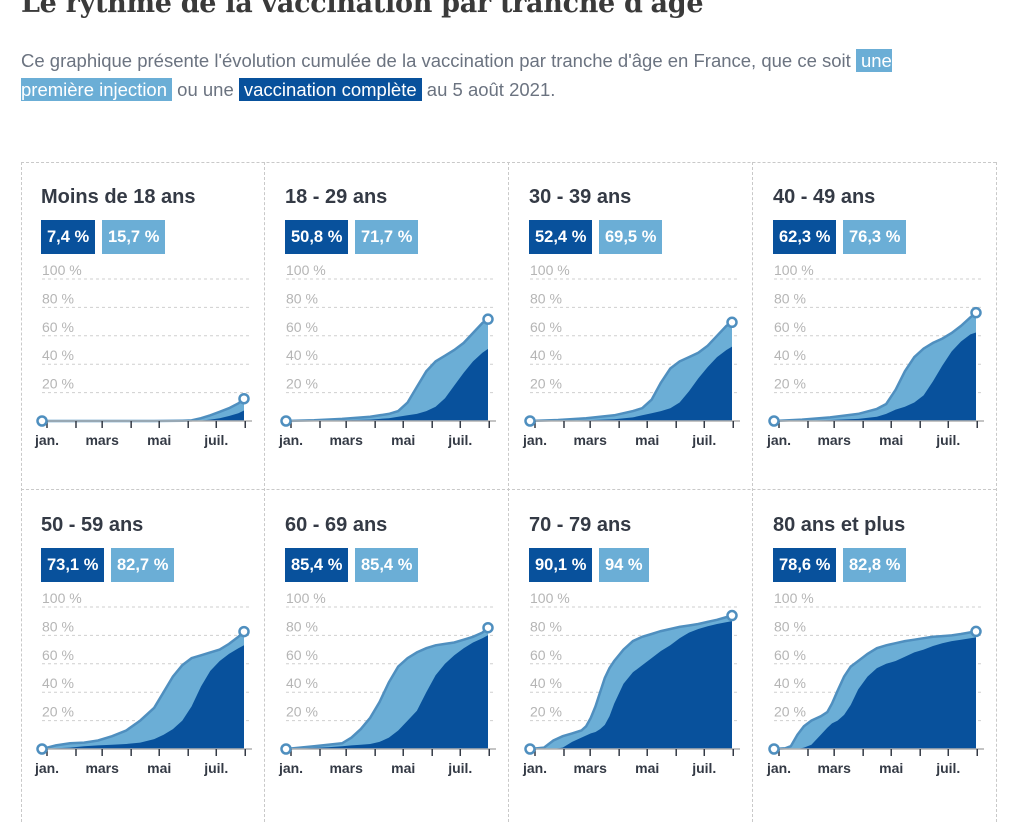 Image resolution: width=1024 pixels, height=822 pixels. Describe the element at coordinates (336, 197) in the screenshot. I see `panel-title: 18 - 29 ans` at that location.